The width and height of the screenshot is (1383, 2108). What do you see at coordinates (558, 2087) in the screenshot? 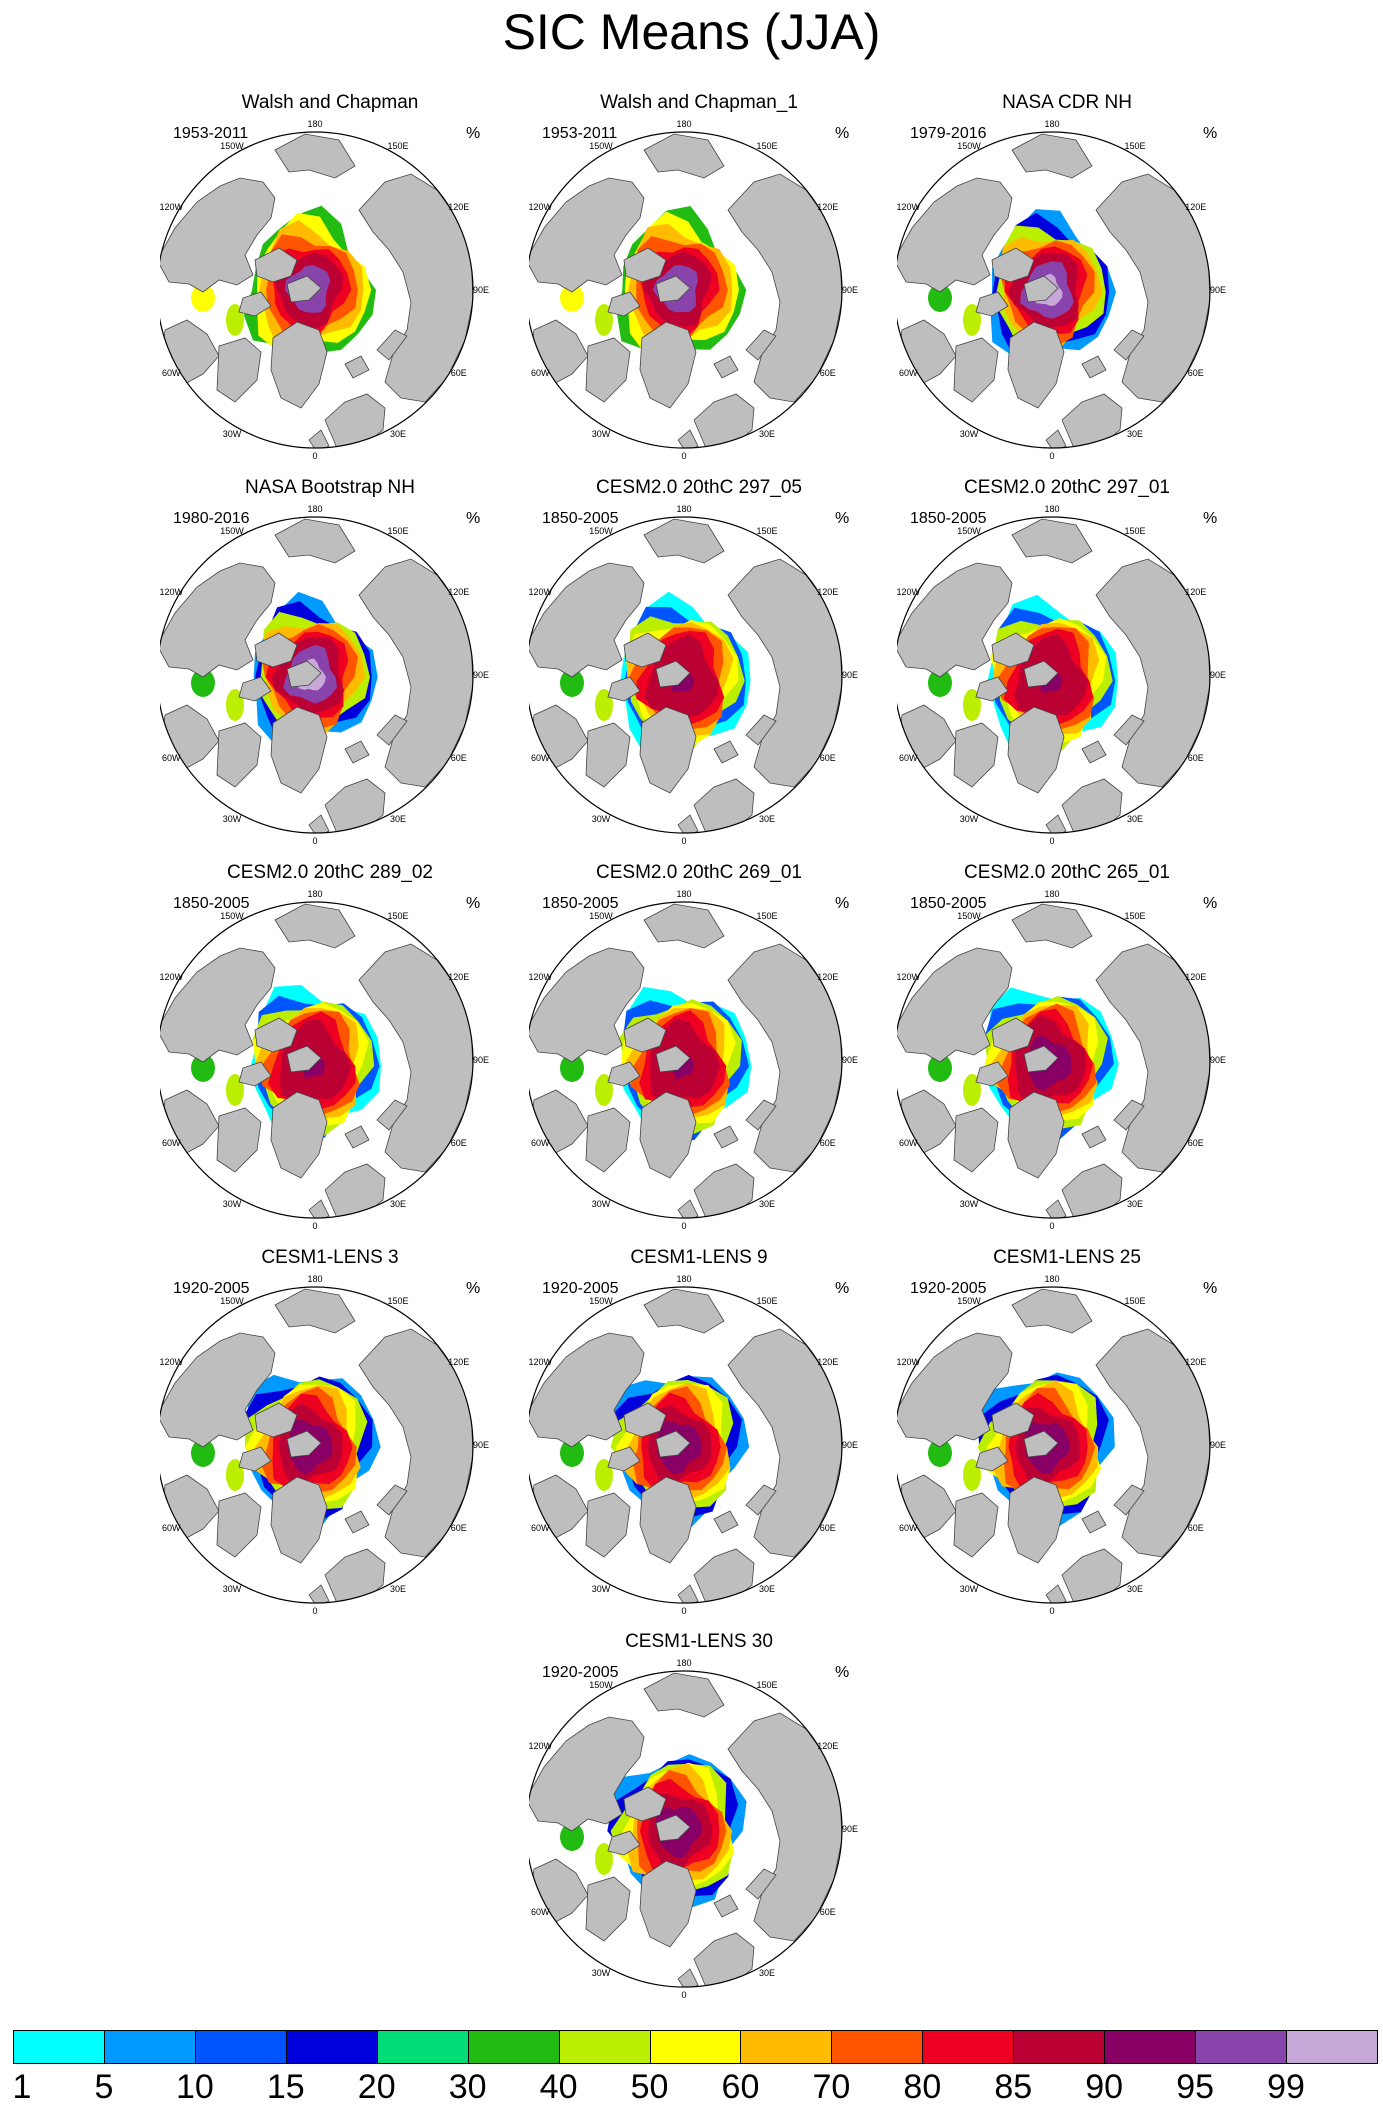
I see `colorbar-tick-label: 40` at bounding box center [558, 2087].